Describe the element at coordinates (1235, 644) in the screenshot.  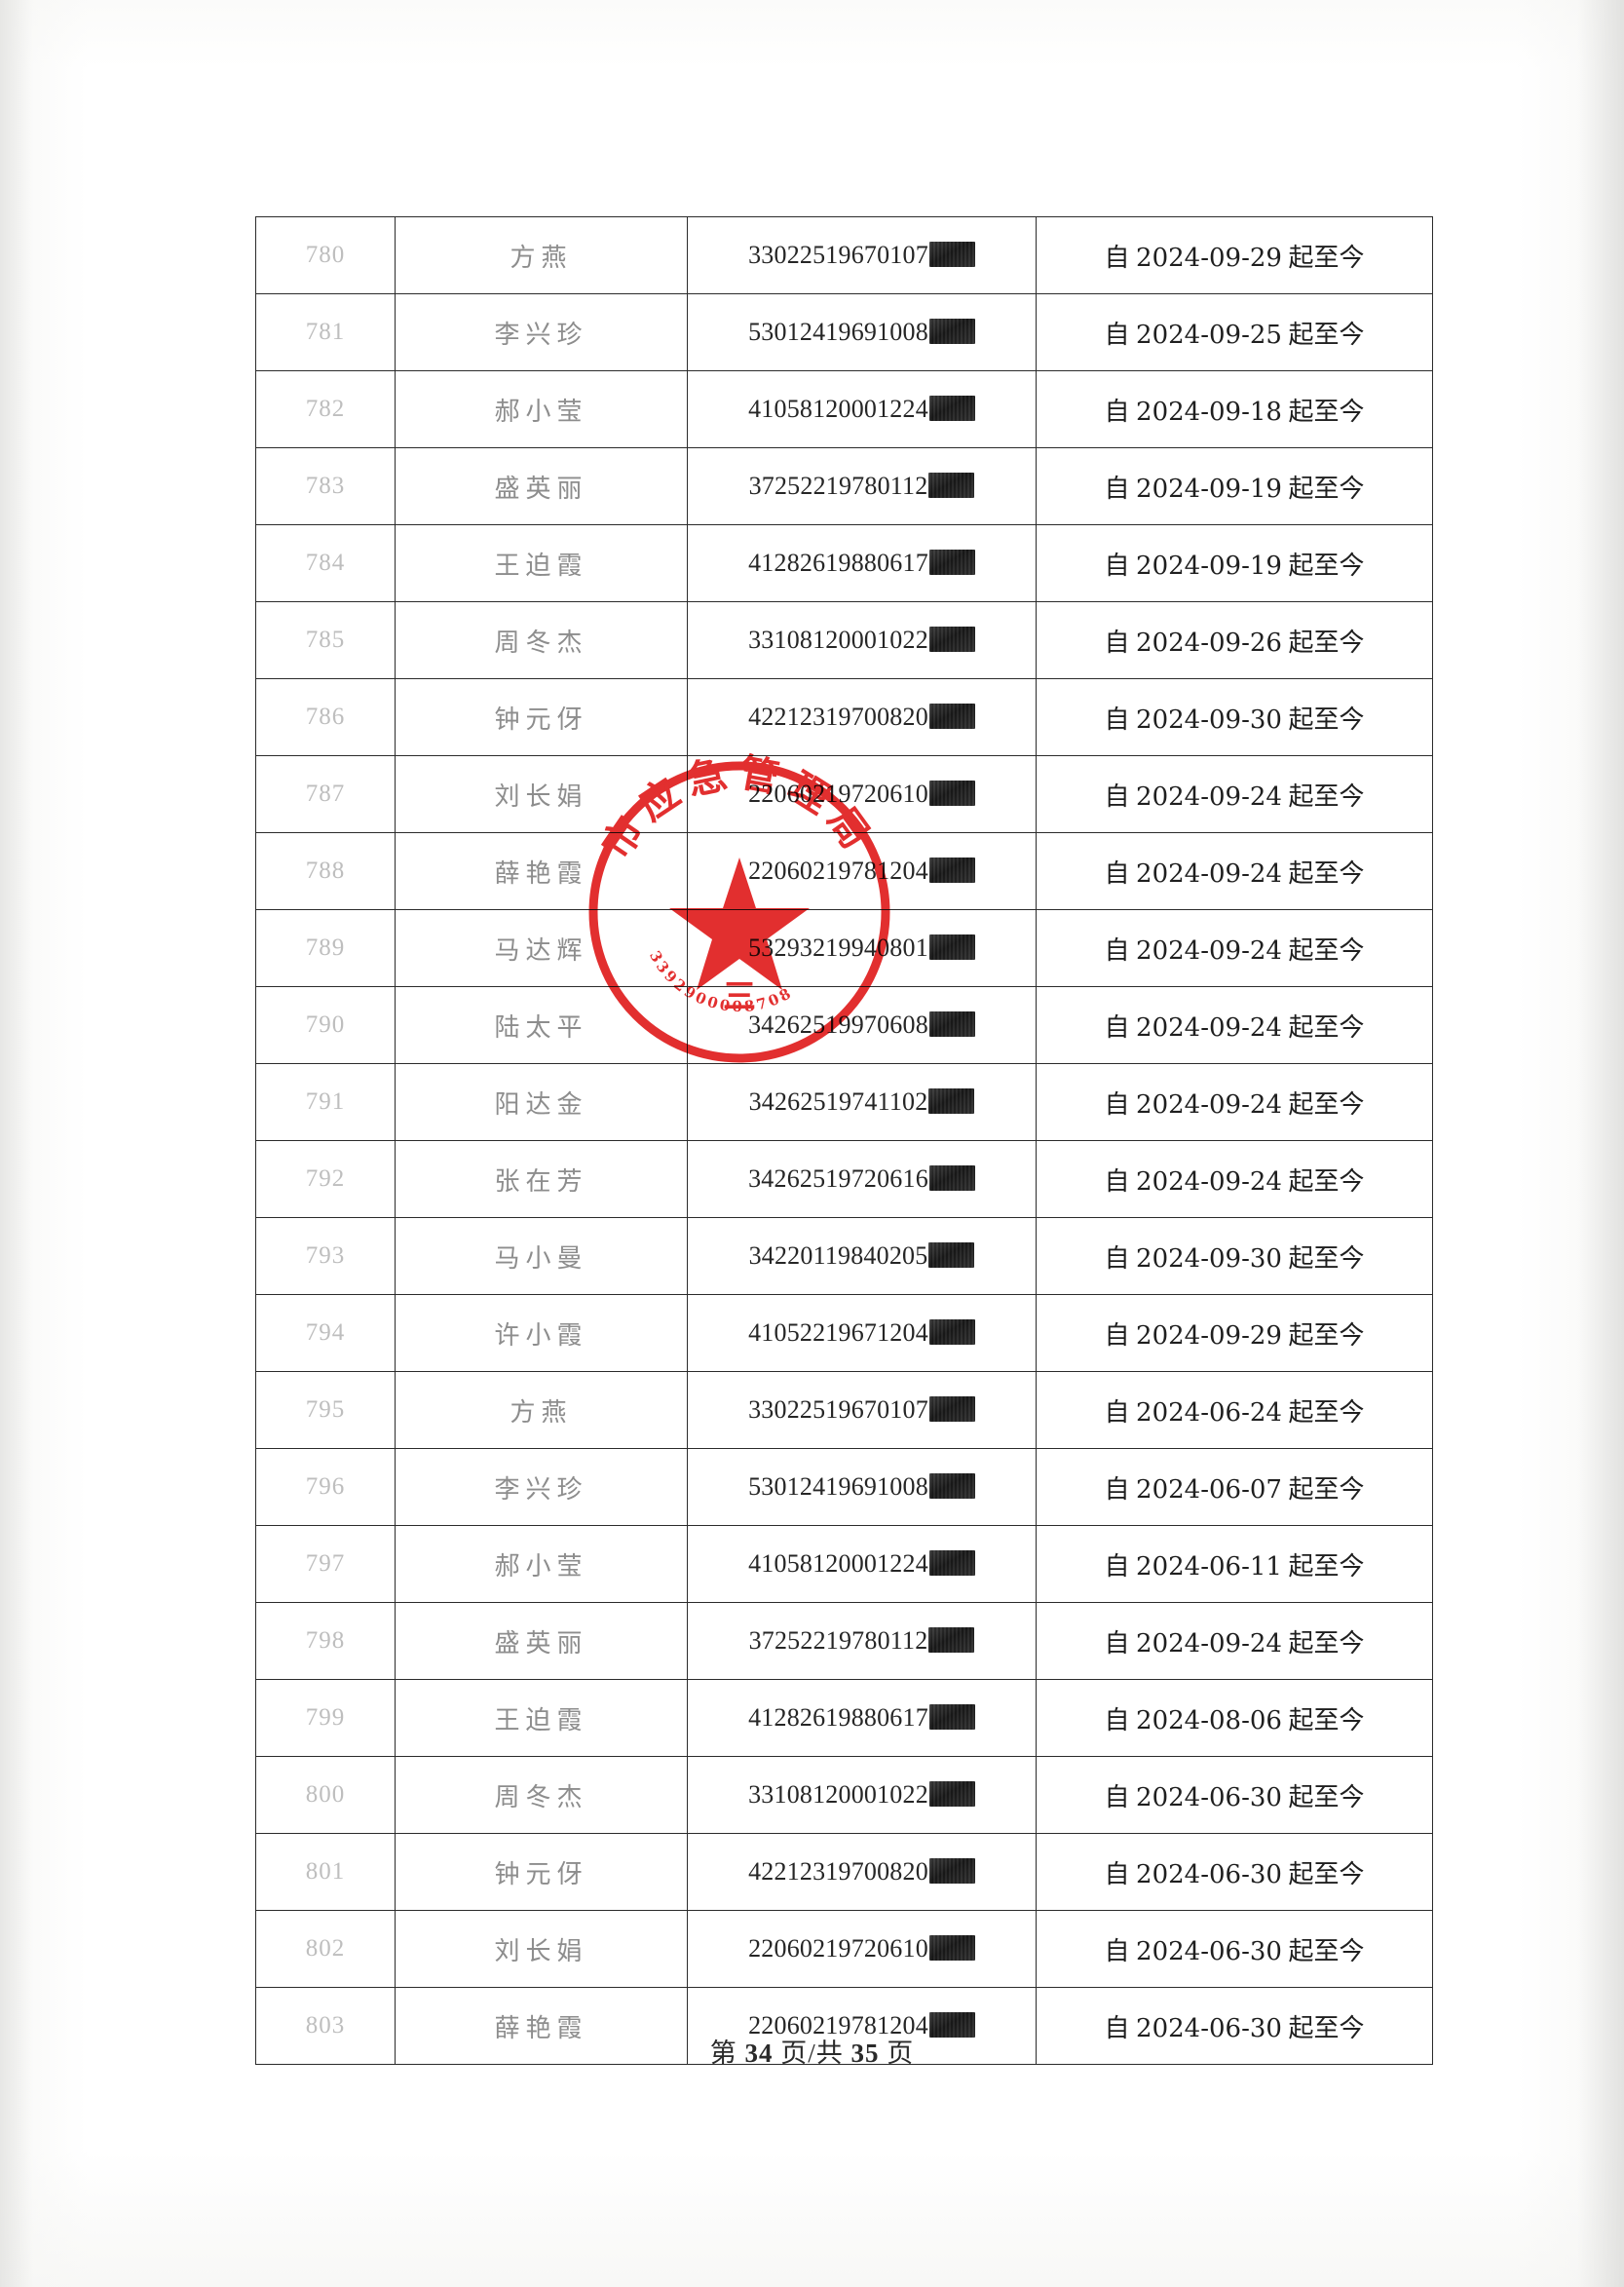
I see `date-range-value: 自 2024-09-26 起至今` at that location.